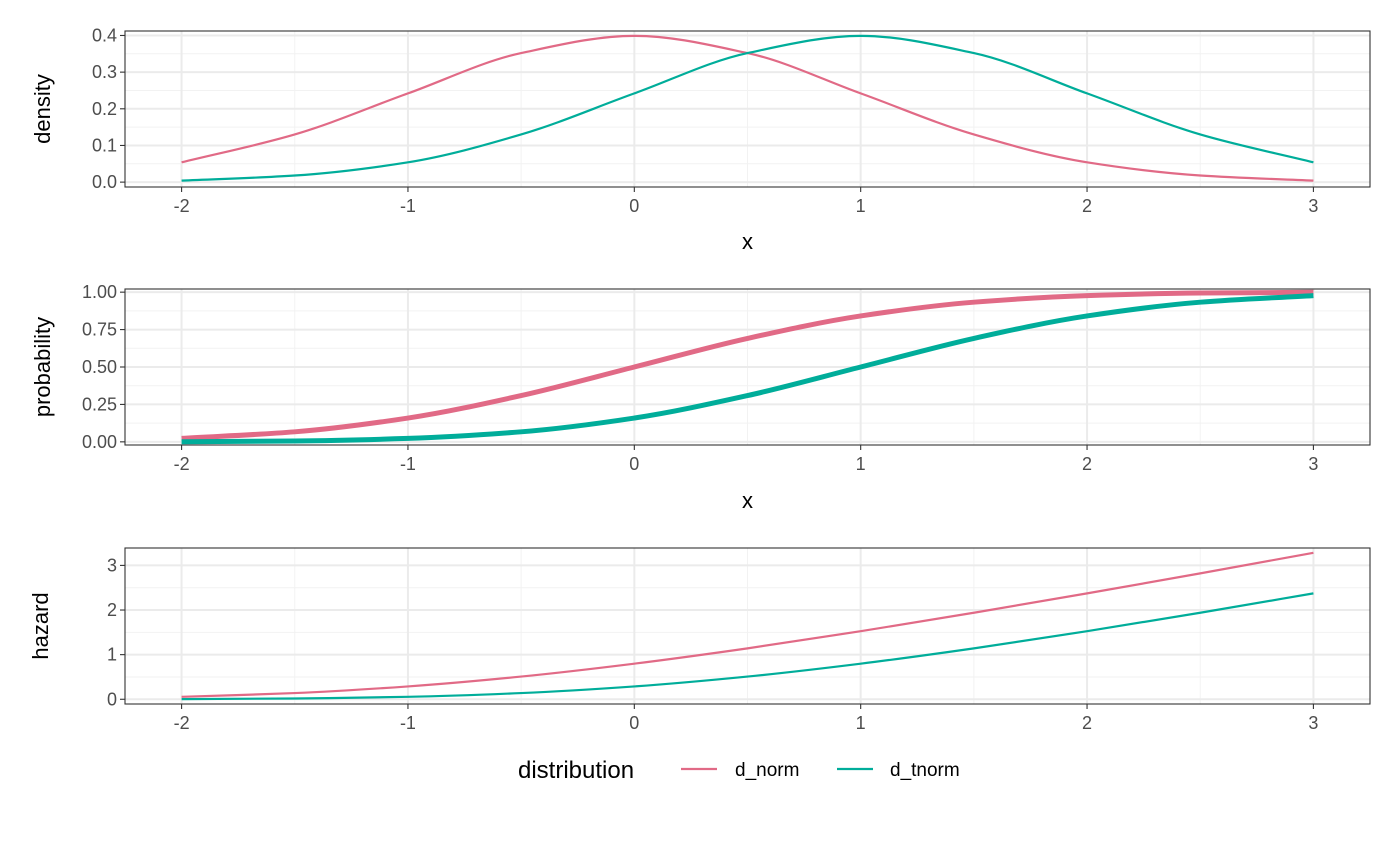  I want to click on hazard-x-tick-label: 2, so click(1087, 723).